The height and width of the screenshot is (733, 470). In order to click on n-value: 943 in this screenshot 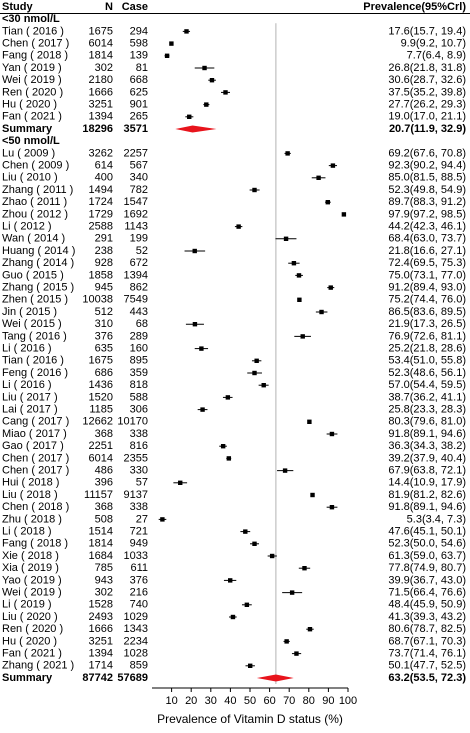, I will do `click(104, 580)`.